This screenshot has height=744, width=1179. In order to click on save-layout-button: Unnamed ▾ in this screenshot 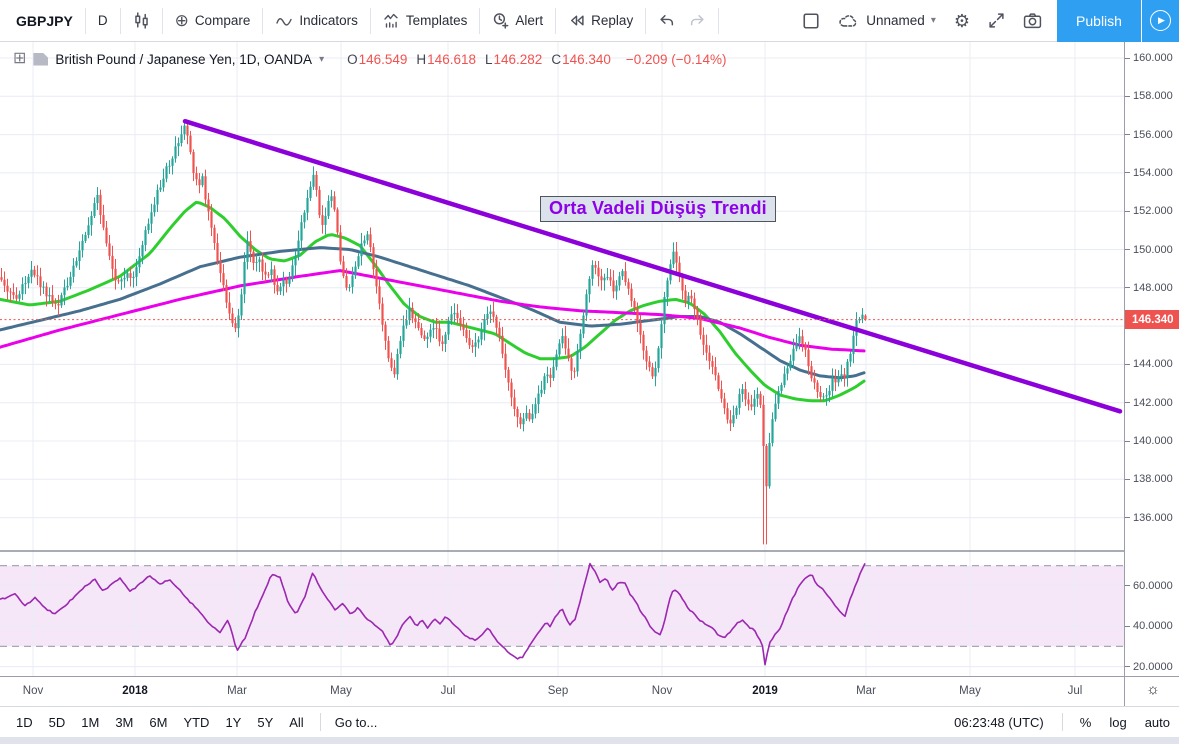, I will do `click(887, 21)`.